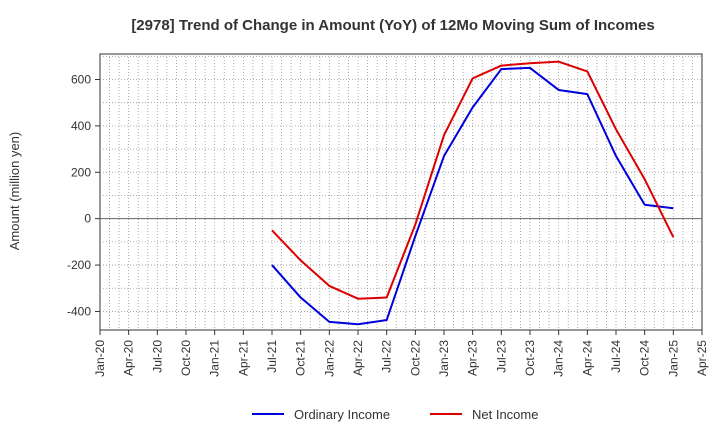 This screenshot has height=440, width=720. Describe the element at coordinates (342, 414) in the screenshot. I see `legend-label: Ordinary Income` at that location.